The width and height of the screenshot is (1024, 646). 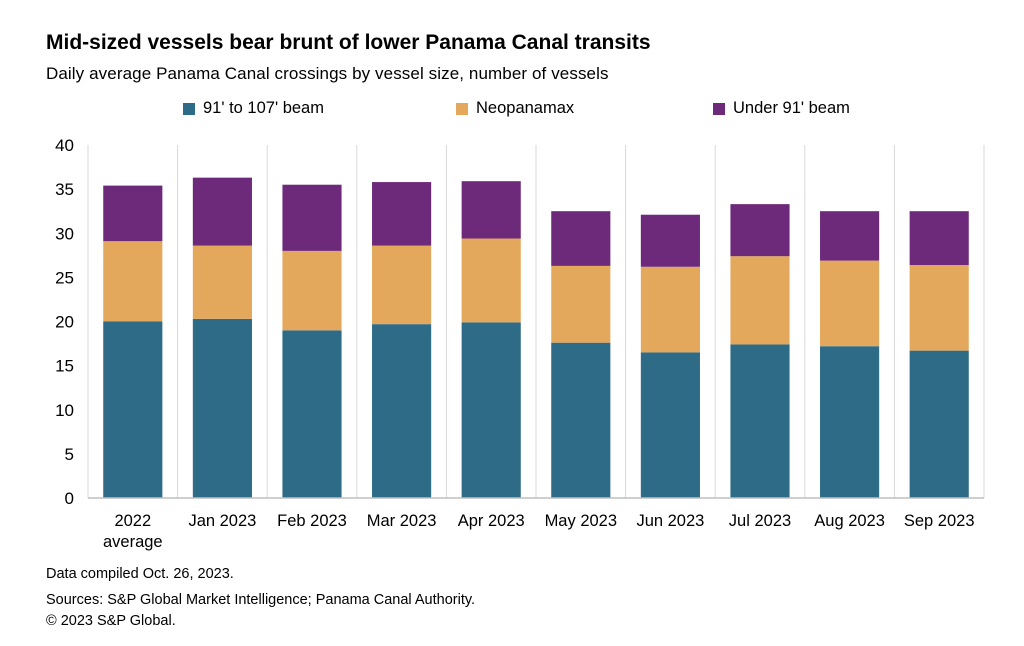 What do you see at coordinates (760, 521) in the screenshot?
I see `x-tick-label: Jul 2023` at bounding box center [760, 521].